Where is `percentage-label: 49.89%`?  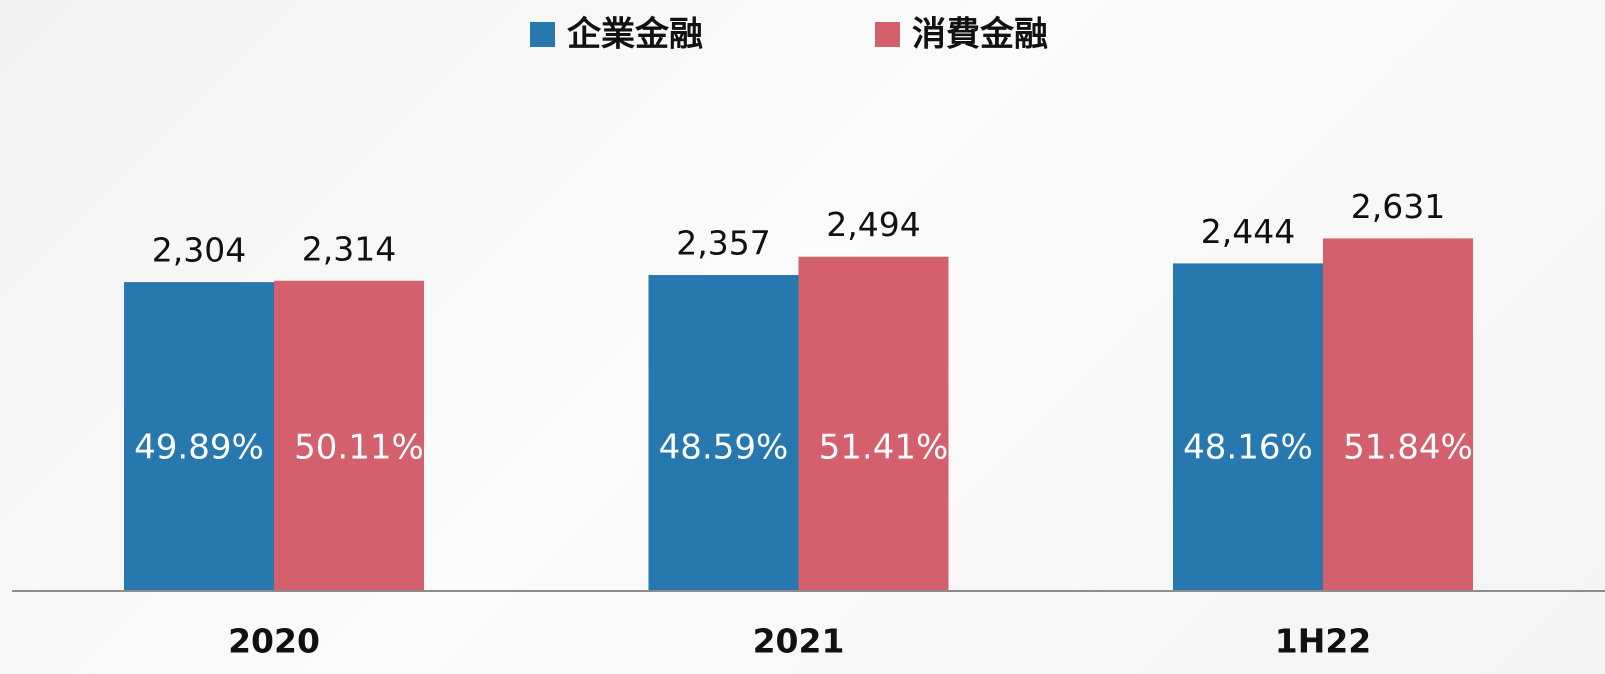
percentage-label: 49.89% is located at coordinates (199, 448).